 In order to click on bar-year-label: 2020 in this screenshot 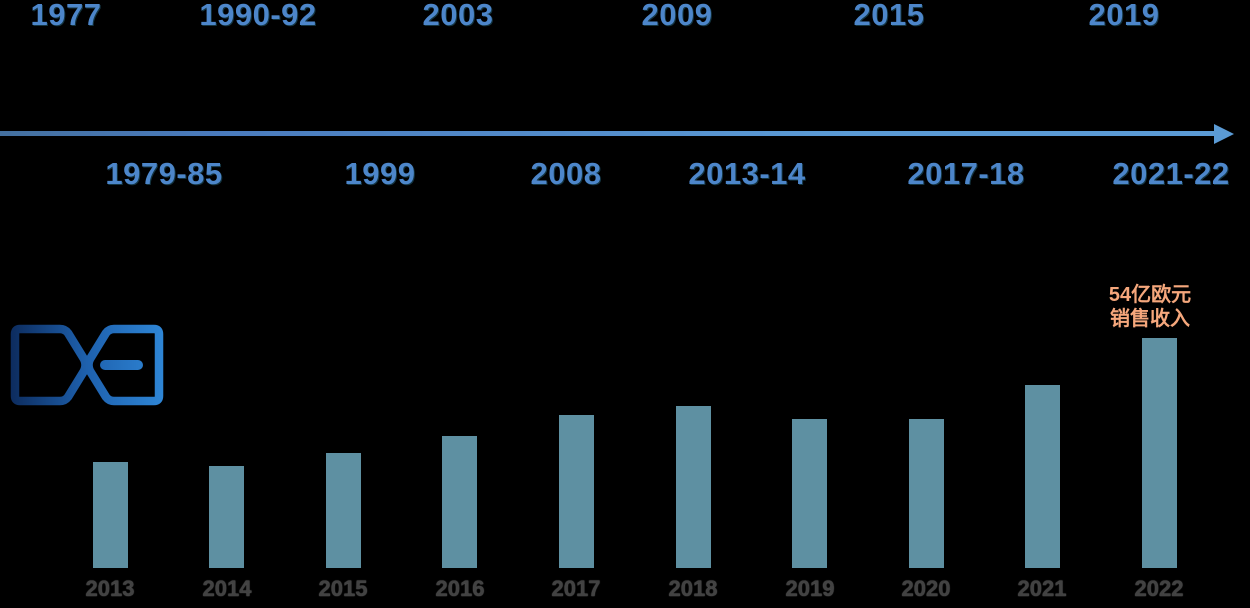, I will do `click(926, 588)`.